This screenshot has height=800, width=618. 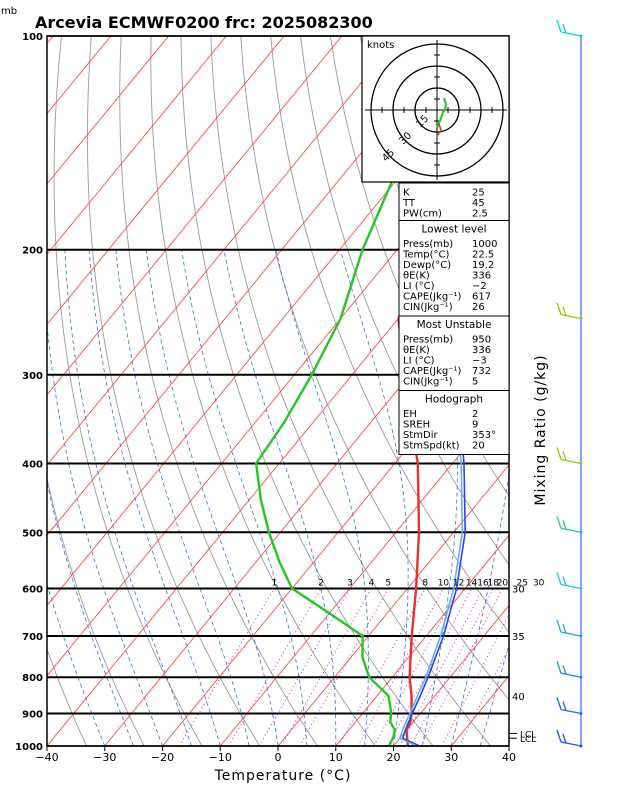 What do you see at coordinates (454, 353) in the screenshot?
I see `most-unstable-box` at bounding box center [454, 353].